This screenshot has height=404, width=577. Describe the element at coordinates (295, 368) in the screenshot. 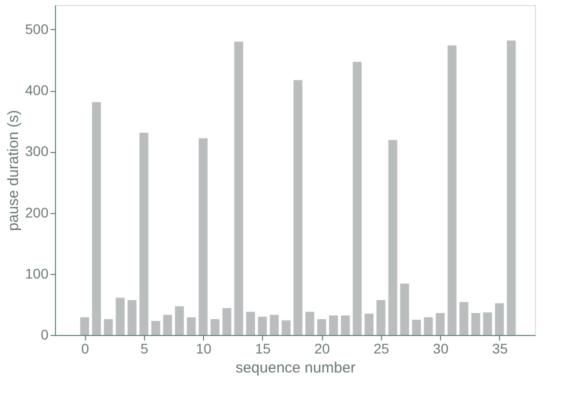

I see `x-axis-title: sequence number` at that location.